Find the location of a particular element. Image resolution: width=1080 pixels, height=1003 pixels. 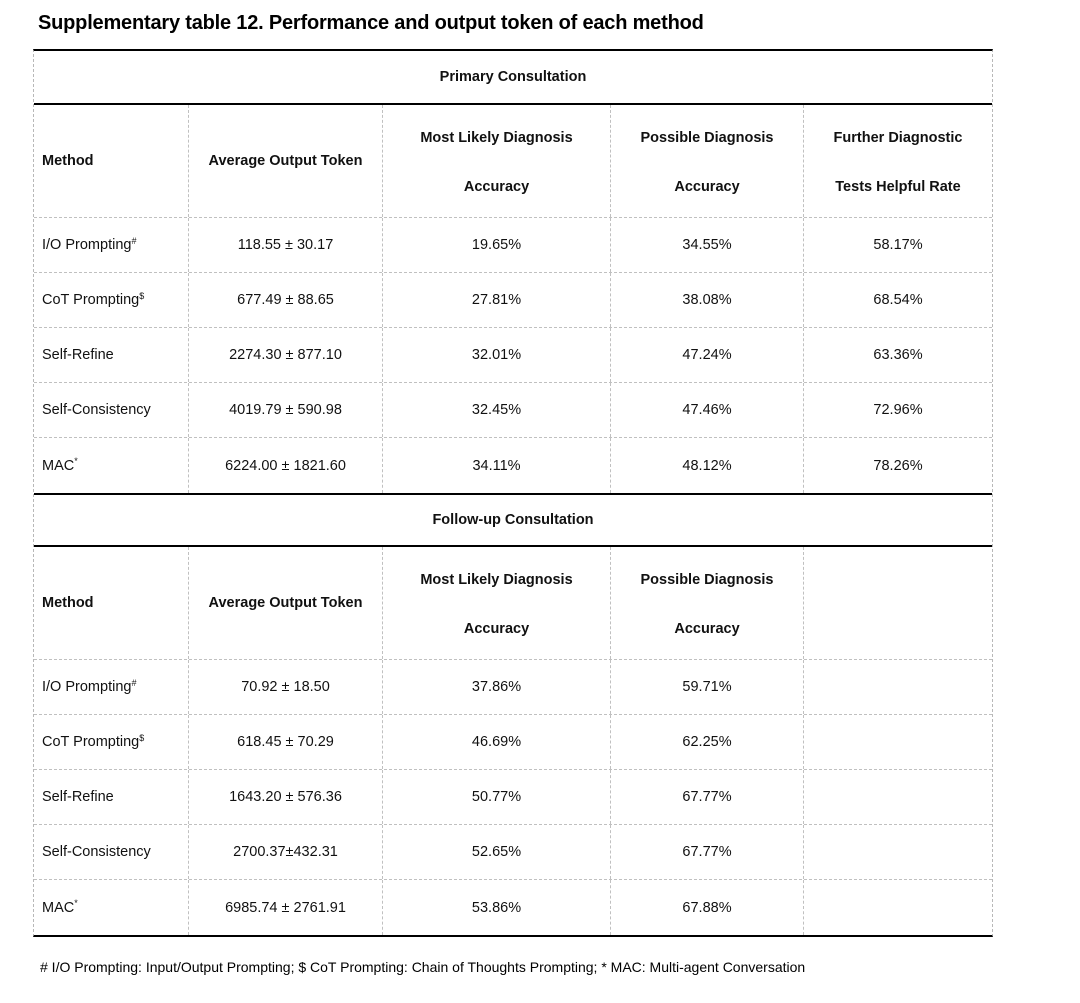

table-row: MAC * 6985.74 ± 2761.91 53.86% 67.88% is located at coordinates (513, 907).